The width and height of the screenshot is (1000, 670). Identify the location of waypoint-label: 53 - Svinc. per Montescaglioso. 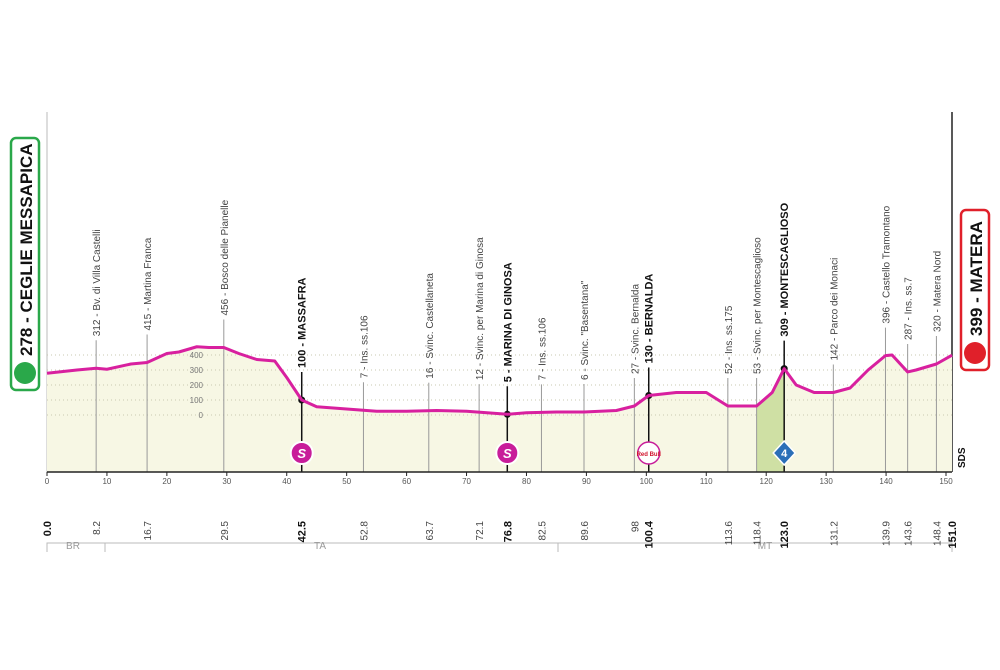
(758, 305).